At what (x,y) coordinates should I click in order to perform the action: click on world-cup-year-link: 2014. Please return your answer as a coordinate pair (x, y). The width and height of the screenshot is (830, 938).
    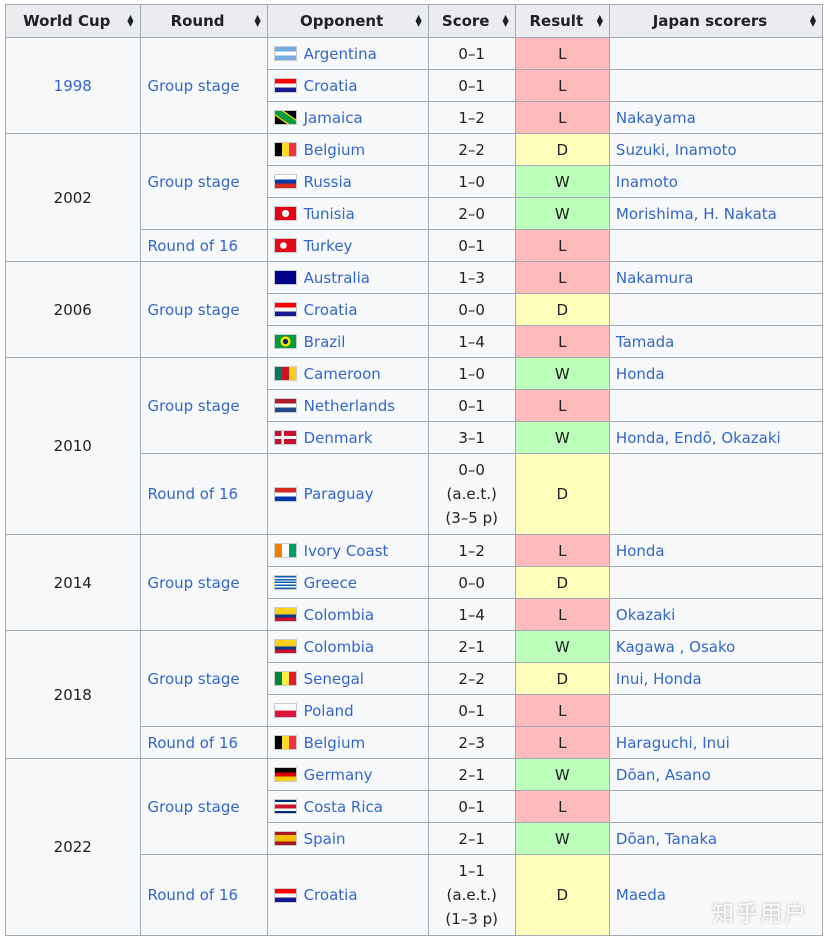
    Looking at the image, I should click on (72, 582).